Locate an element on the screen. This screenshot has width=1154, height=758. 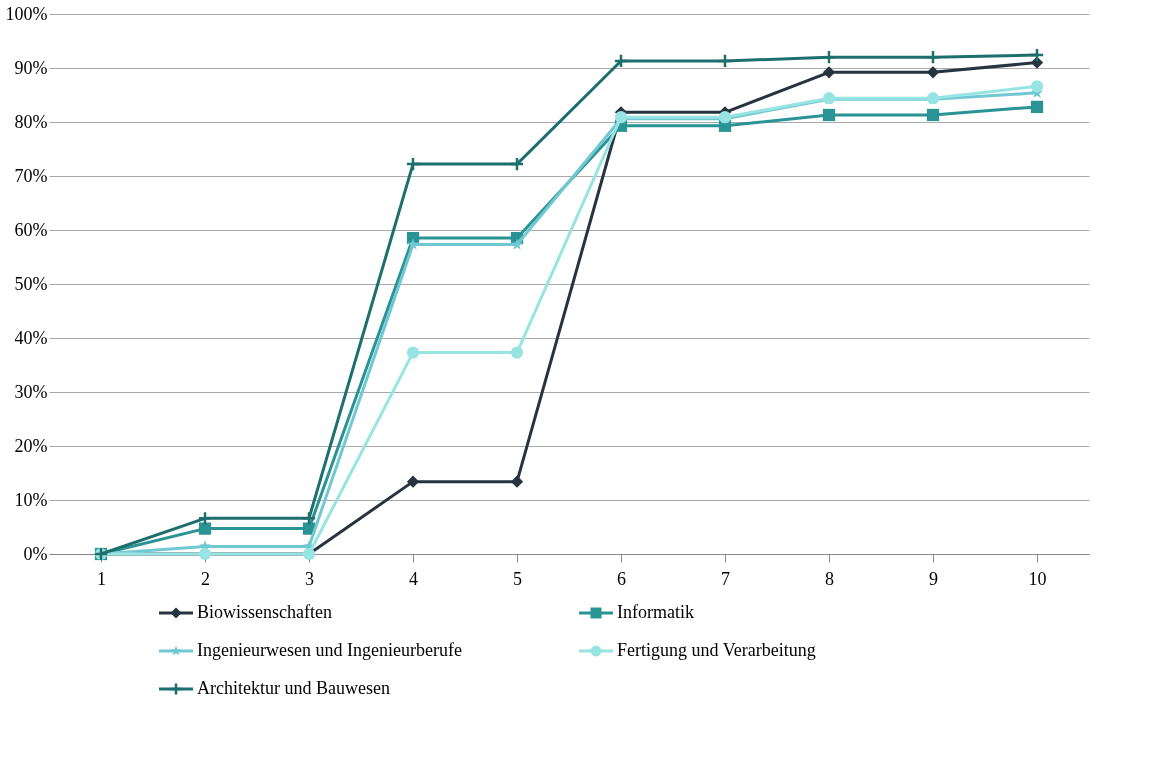
x-tick-label: 5 is located at coordinates (517, 578).